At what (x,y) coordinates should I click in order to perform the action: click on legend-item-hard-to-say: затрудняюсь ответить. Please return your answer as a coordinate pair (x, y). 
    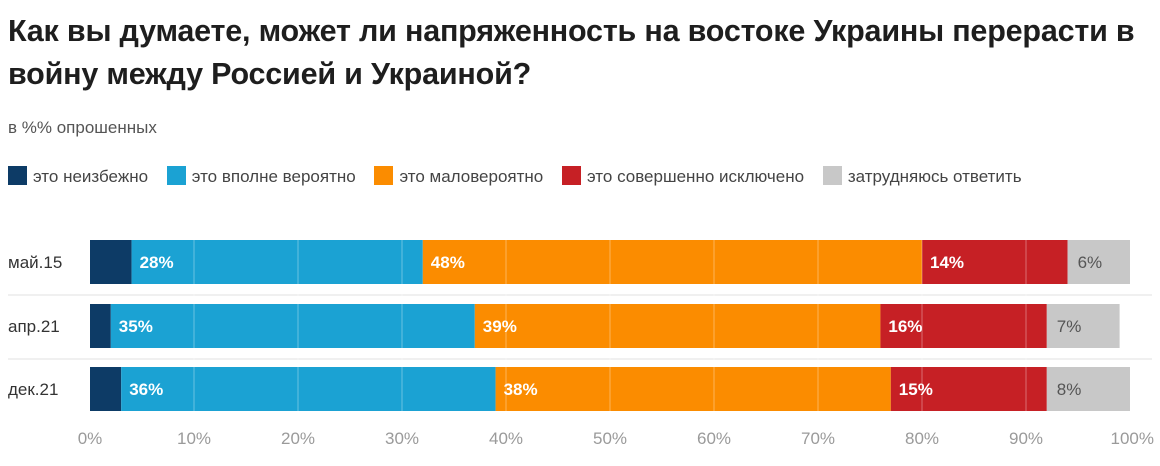
    Looking at the image, I should click on (922, 176).